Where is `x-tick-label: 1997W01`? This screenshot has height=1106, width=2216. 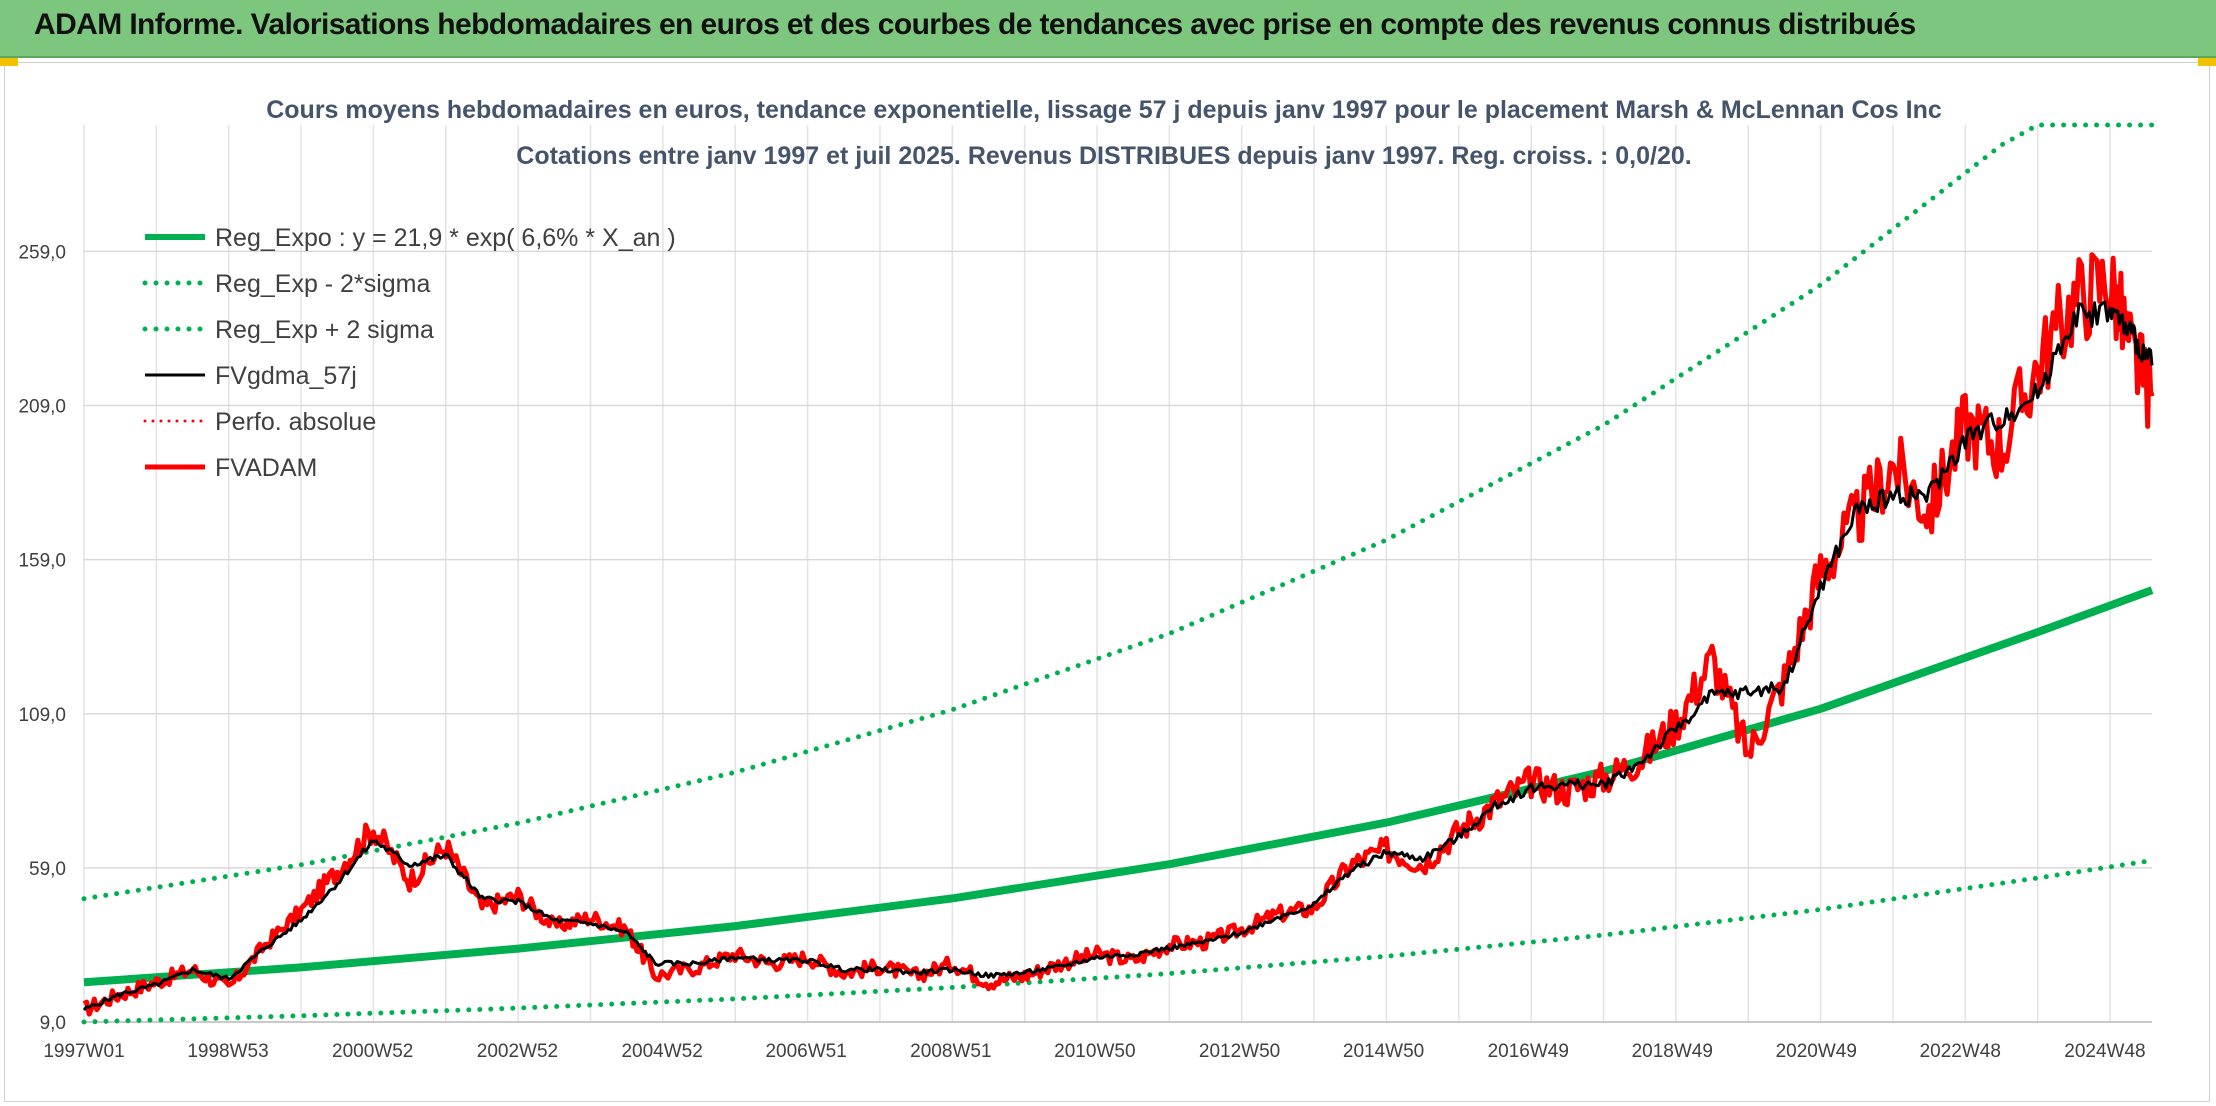 x-tick-label: 1997W01 is located at coordinates (83, 1051).